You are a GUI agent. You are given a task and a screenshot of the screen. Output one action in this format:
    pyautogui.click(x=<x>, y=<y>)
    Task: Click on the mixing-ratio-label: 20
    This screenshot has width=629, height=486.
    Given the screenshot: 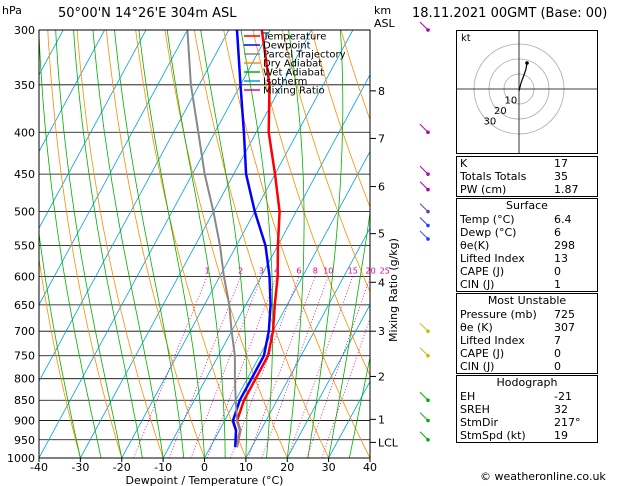 What is the action you would take?
    pyautogui.click(x=371, y=270)
    